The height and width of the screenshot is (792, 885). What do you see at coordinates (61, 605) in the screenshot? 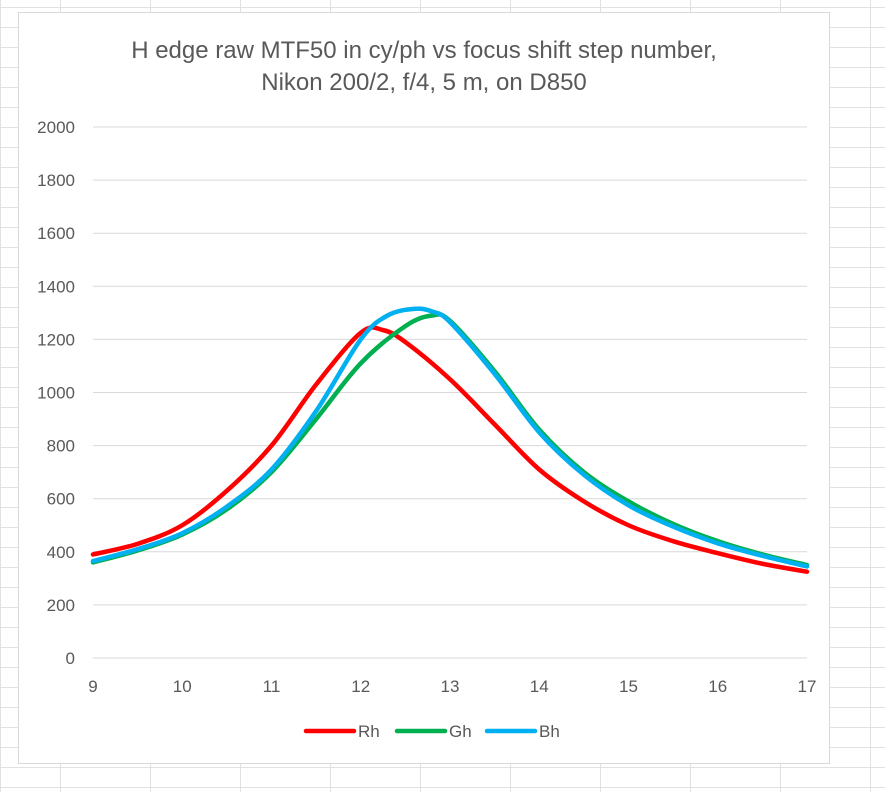
I see `y-tick-label: 200` at bounding box center [61, 605].